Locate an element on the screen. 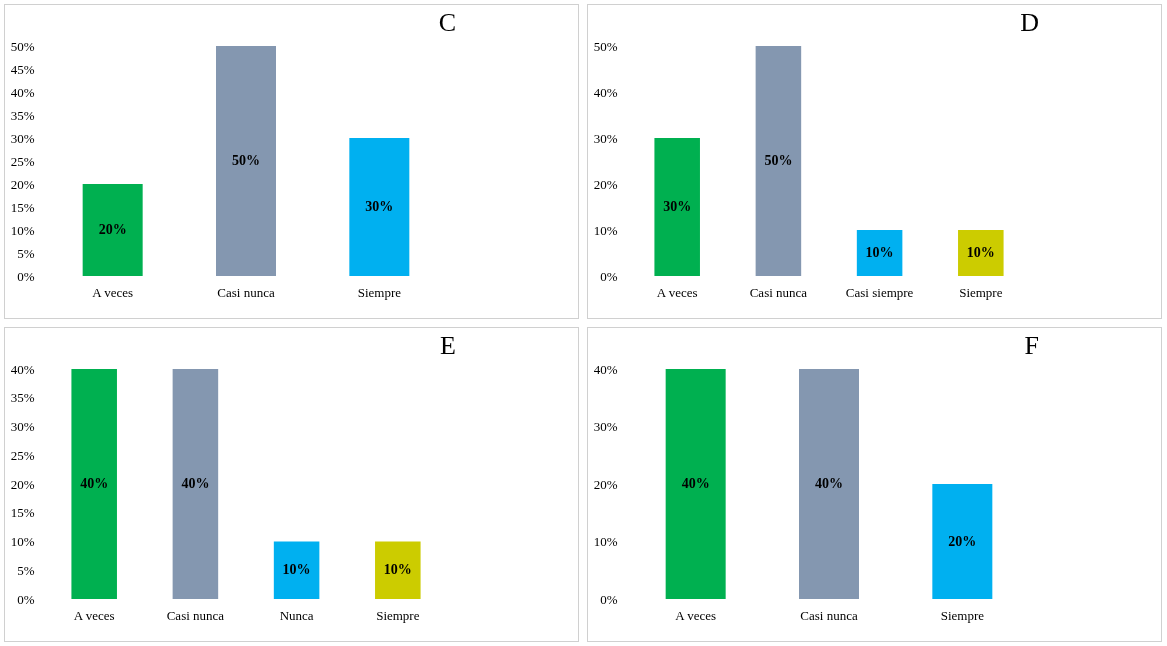  y-tick-label: 45% is located at coordinates (22, 69).